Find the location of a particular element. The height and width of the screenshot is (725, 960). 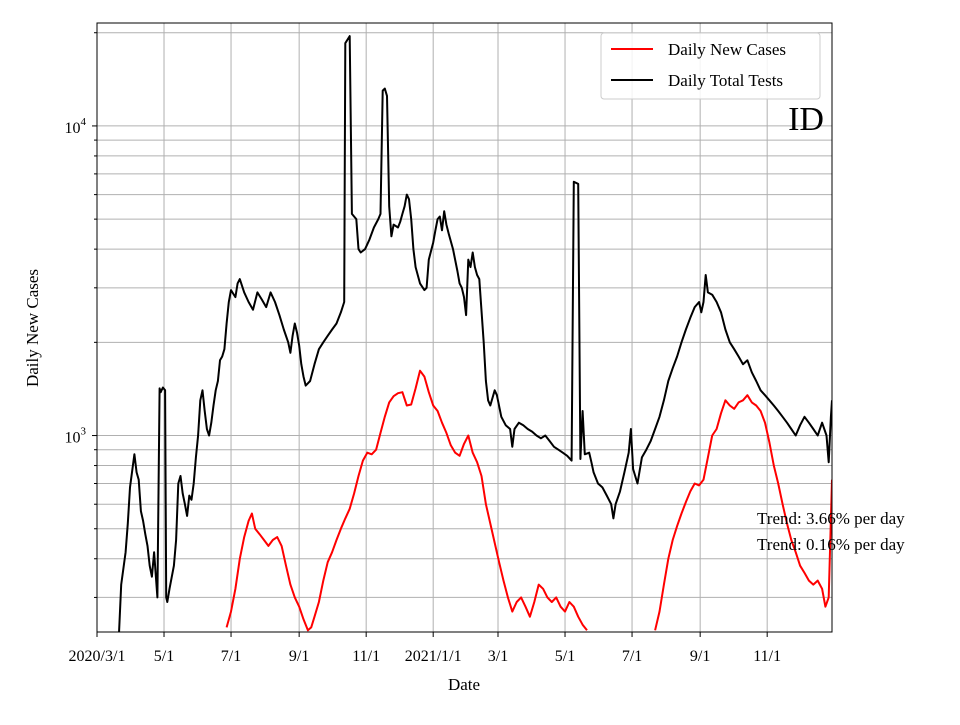

region-label: ID is located at coordinates (806, 119).